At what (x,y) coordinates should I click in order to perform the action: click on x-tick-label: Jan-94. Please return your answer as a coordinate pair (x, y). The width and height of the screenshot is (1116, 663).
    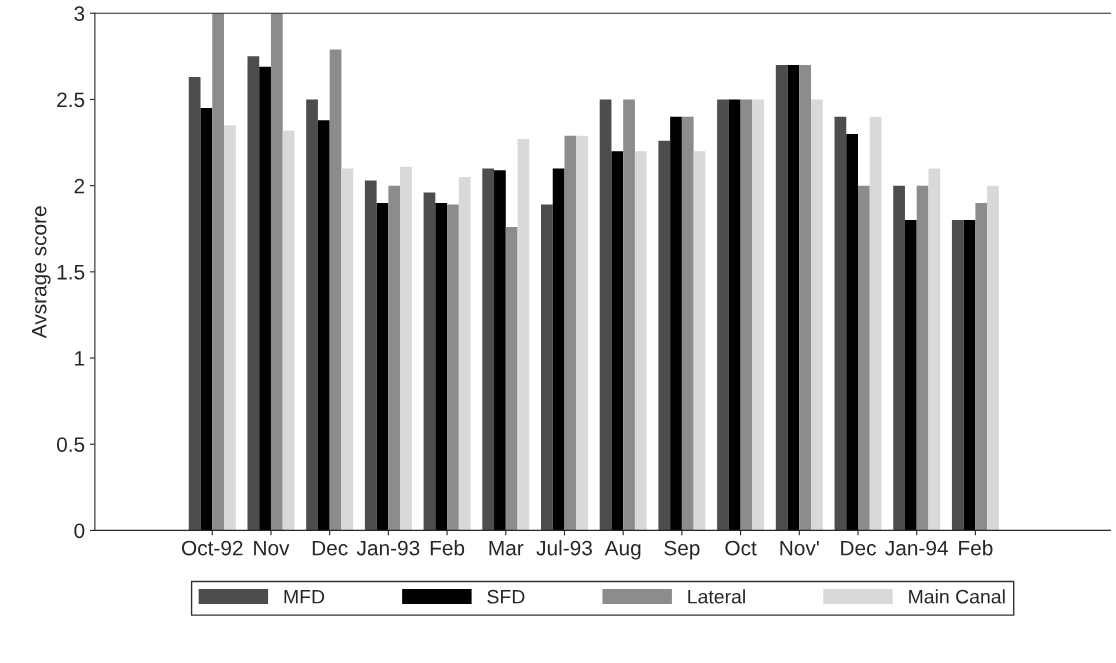
    Looking at the image, I should click on (916, 548).